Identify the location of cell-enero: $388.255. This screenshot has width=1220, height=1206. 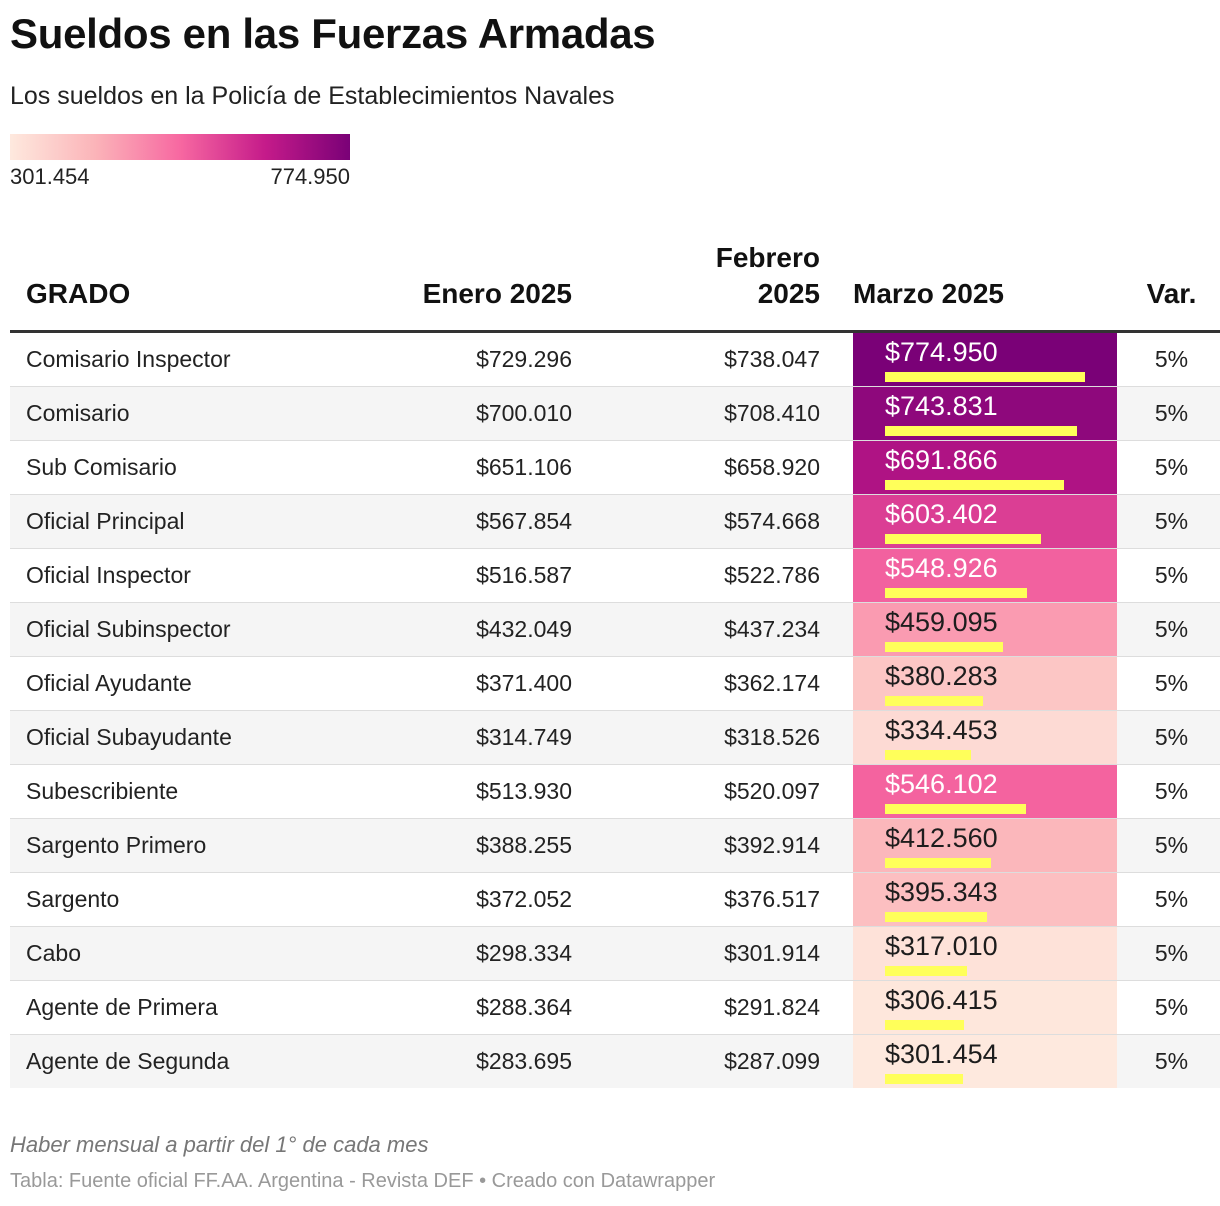
(444, 845).